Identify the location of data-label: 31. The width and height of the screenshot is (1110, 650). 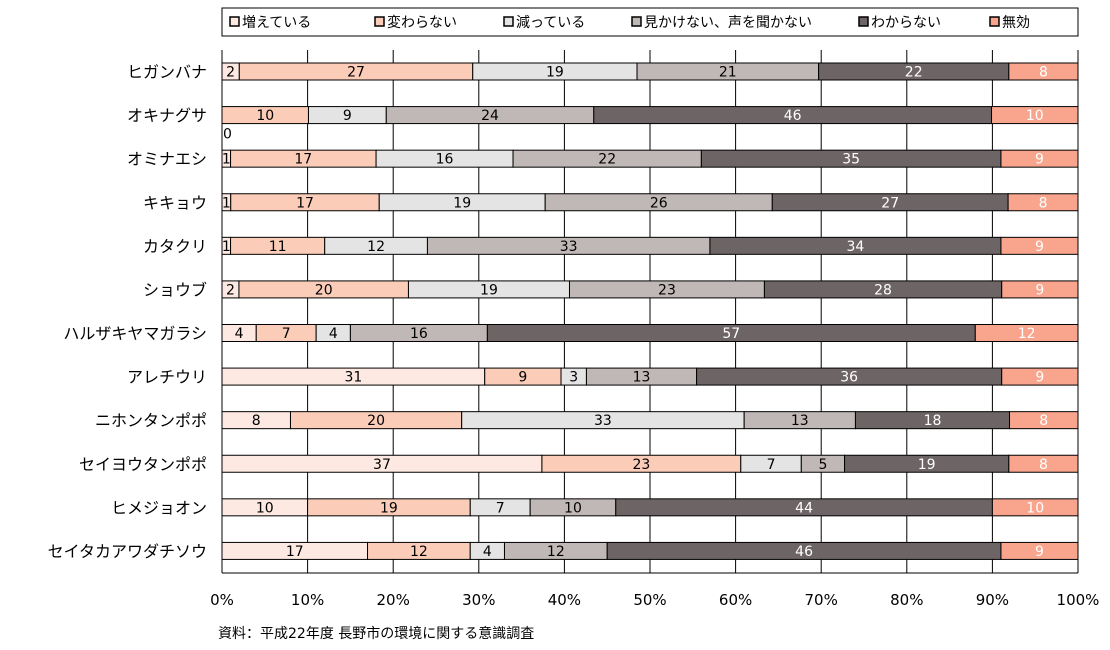
(353, 378).